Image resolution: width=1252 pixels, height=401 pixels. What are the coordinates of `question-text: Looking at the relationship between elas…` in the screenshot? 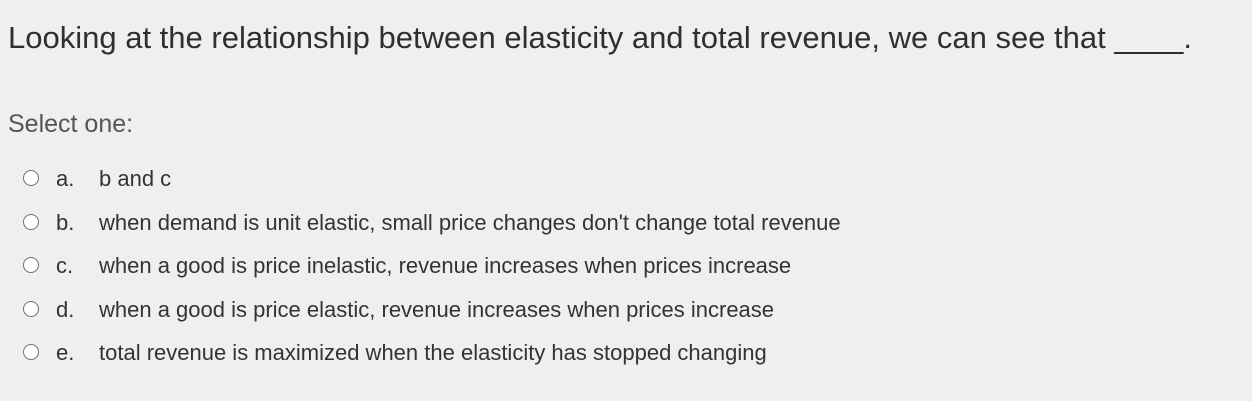 It's located at (600, 37).